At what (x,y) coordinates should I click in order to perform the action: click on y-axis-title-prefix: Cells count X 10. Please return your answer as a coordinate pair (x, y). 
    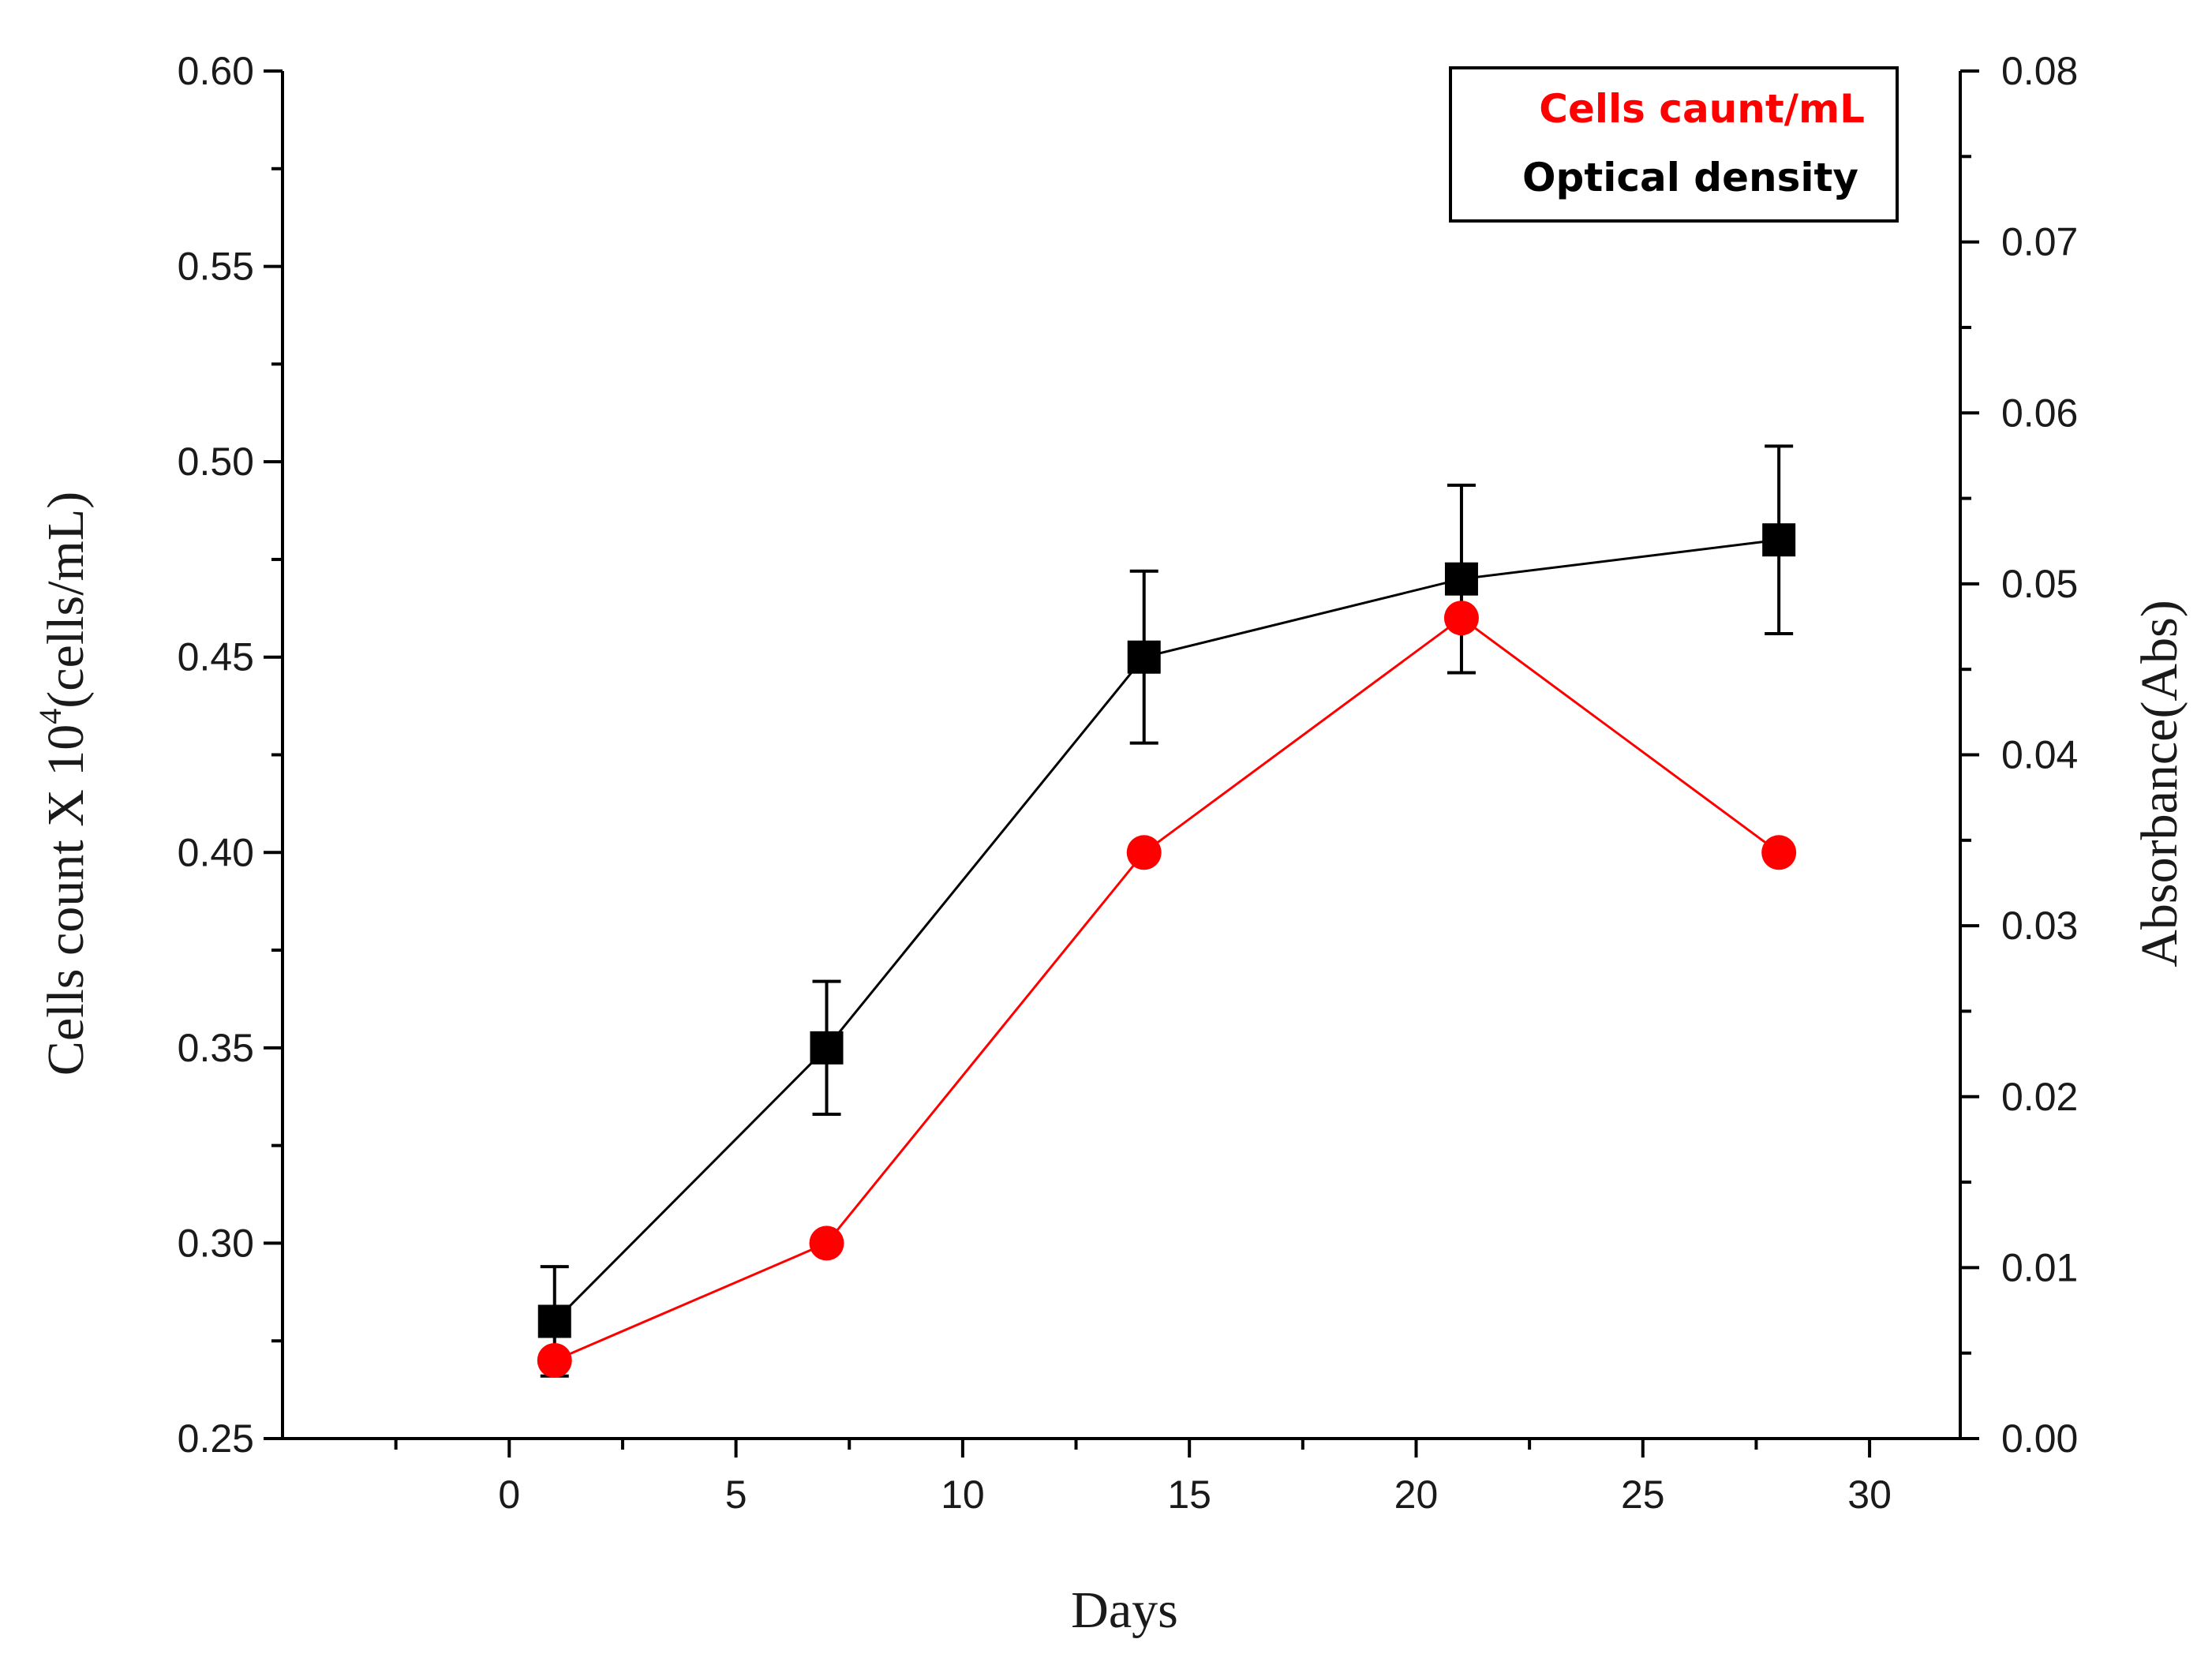
    Looking at the image, I should click on (66, 900).